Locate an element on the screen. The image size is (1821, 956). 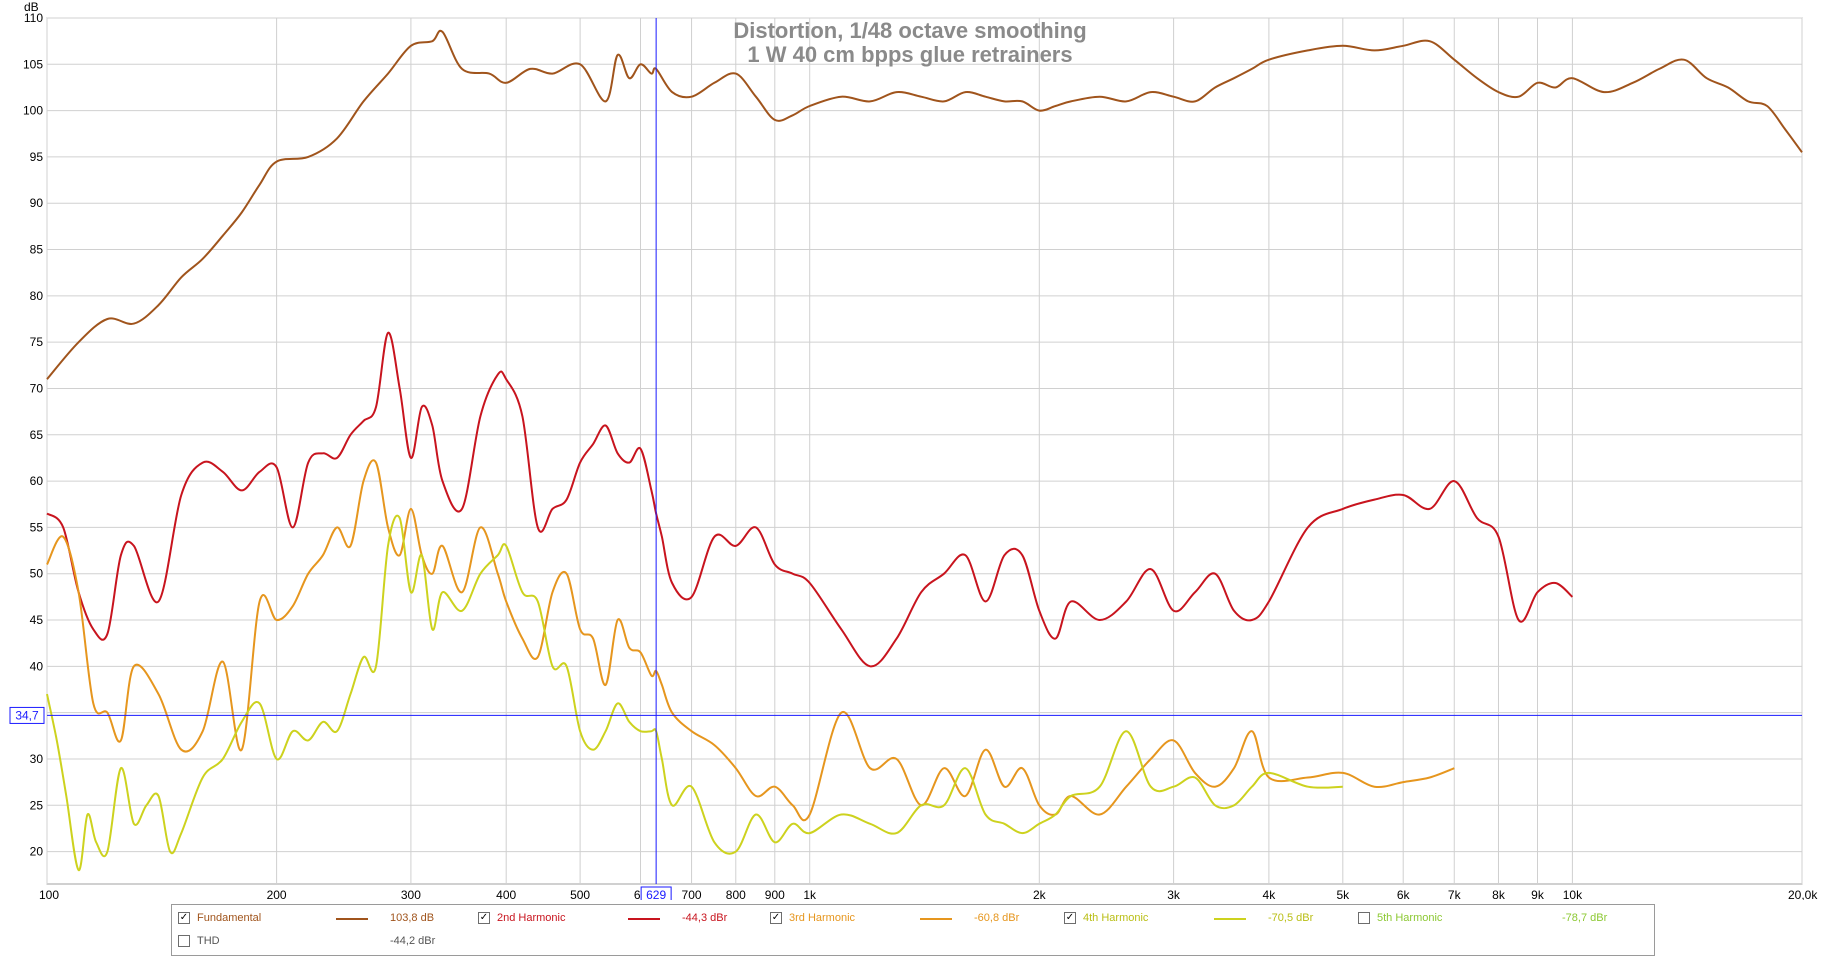
y-tick-label: 40 is located at coordinates (37, 666).